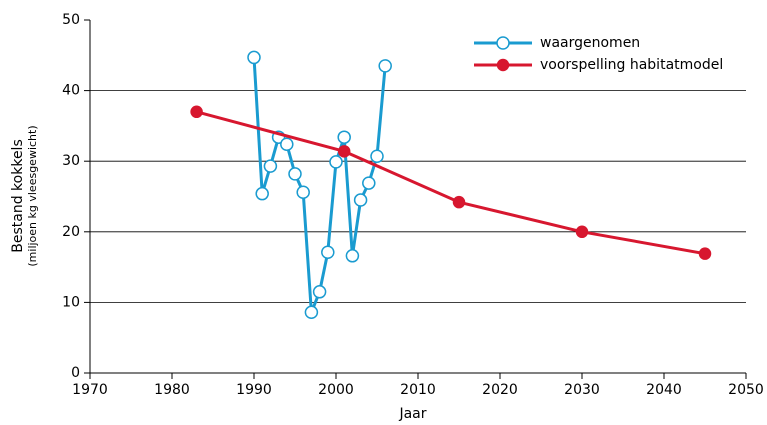 The height and width of the screenshot is (425, 767). What do you see at coordinates (90, 390) in the screenshot?
I see `x-tick-label: 1970` at bounding box center [90, 390].